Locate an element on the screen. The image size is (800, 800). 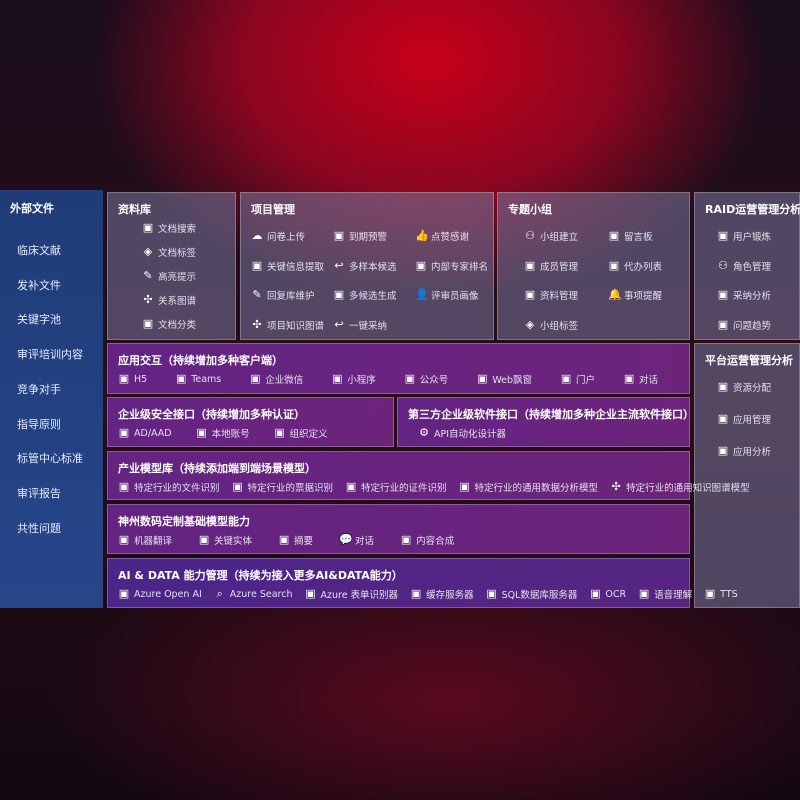
feature-item: ▣ 多候选生成 is located at coordinates (365, 295).